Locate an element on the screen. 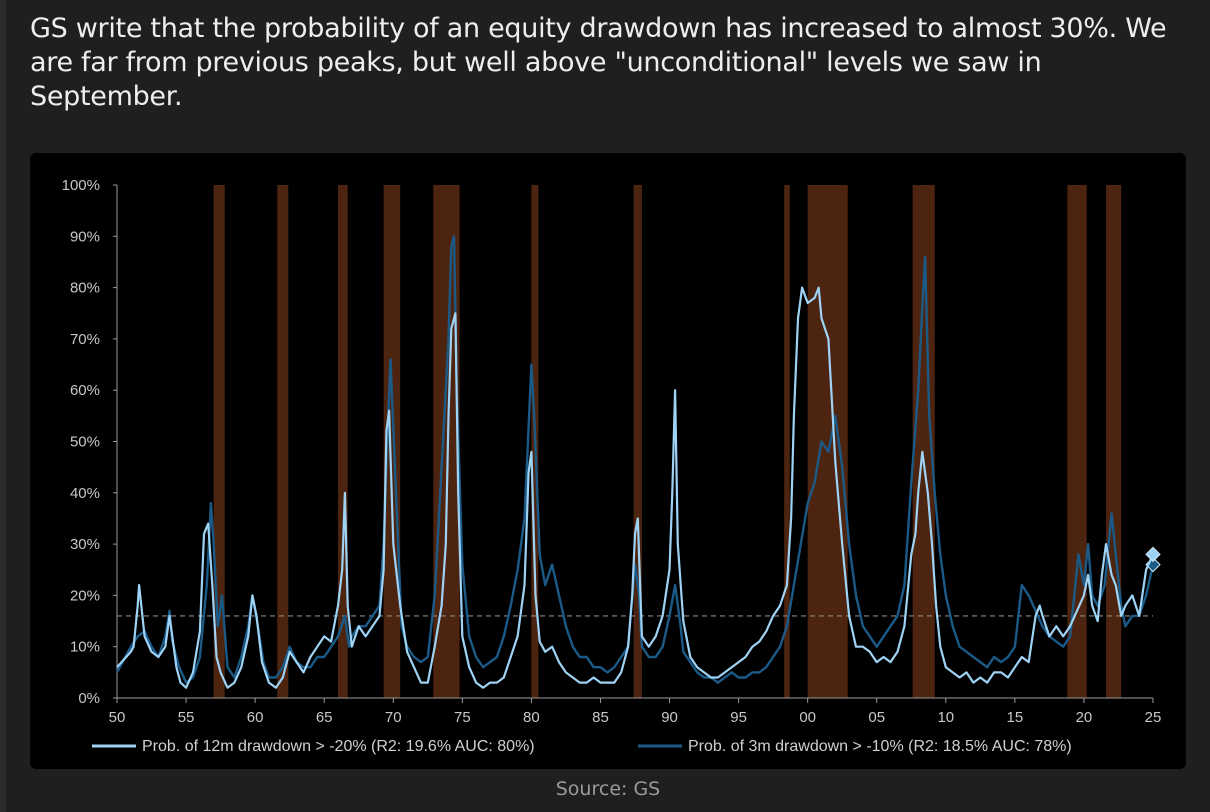 The image size is (1210, 812). x-tick-label: 95 is located at coordinates (738, 717).